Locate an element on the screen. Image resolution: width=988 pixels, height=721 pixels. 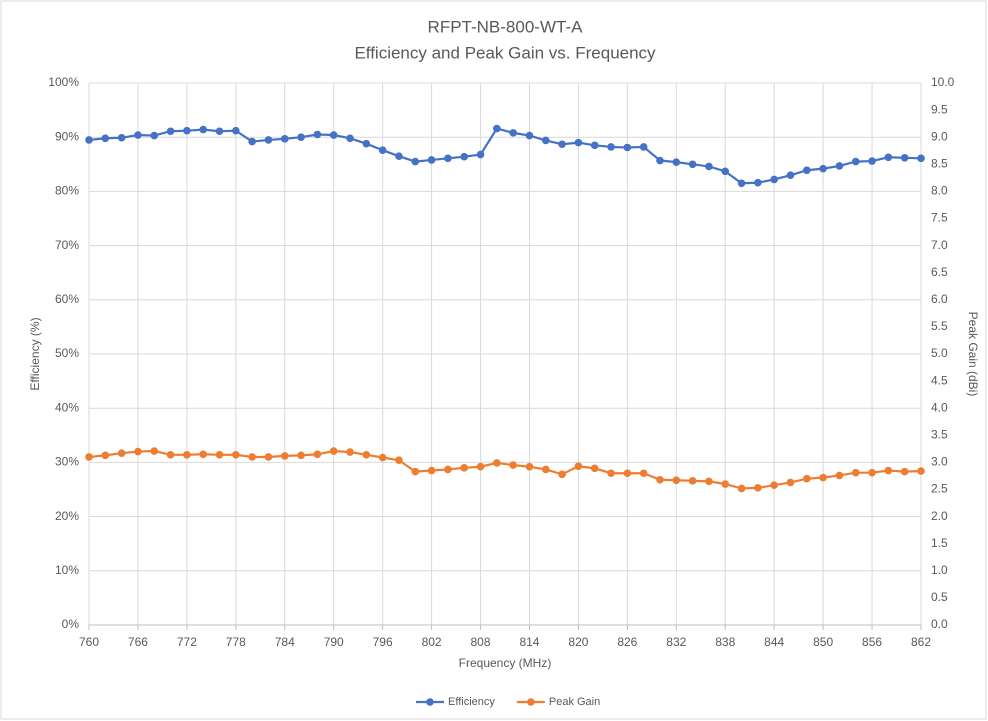
x-tick-label: 784 is located at coordinates (285, 642).